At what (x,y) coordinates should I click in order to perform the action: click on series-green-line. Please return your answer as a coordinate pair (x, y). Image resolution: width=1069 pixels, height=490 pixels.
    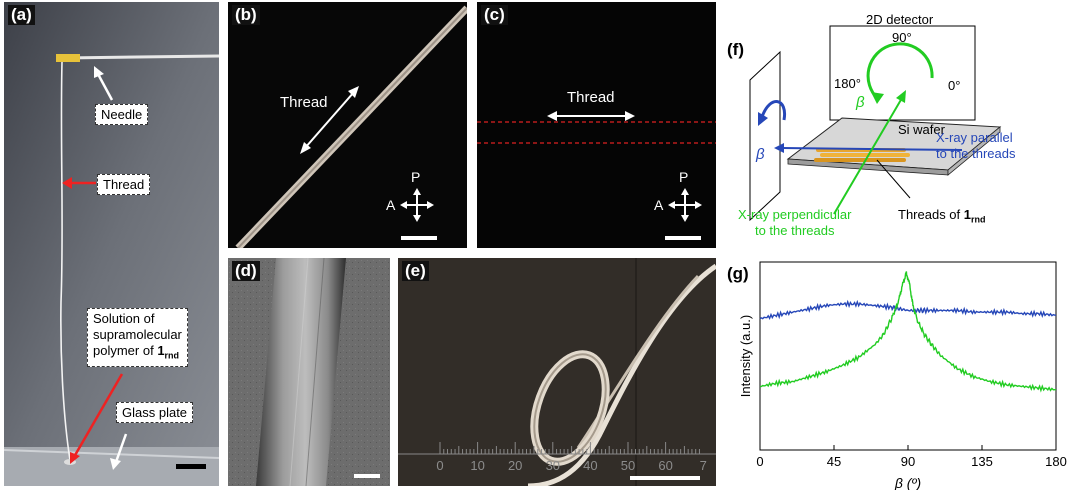
    Looking at the image, I should click on (907, 332).